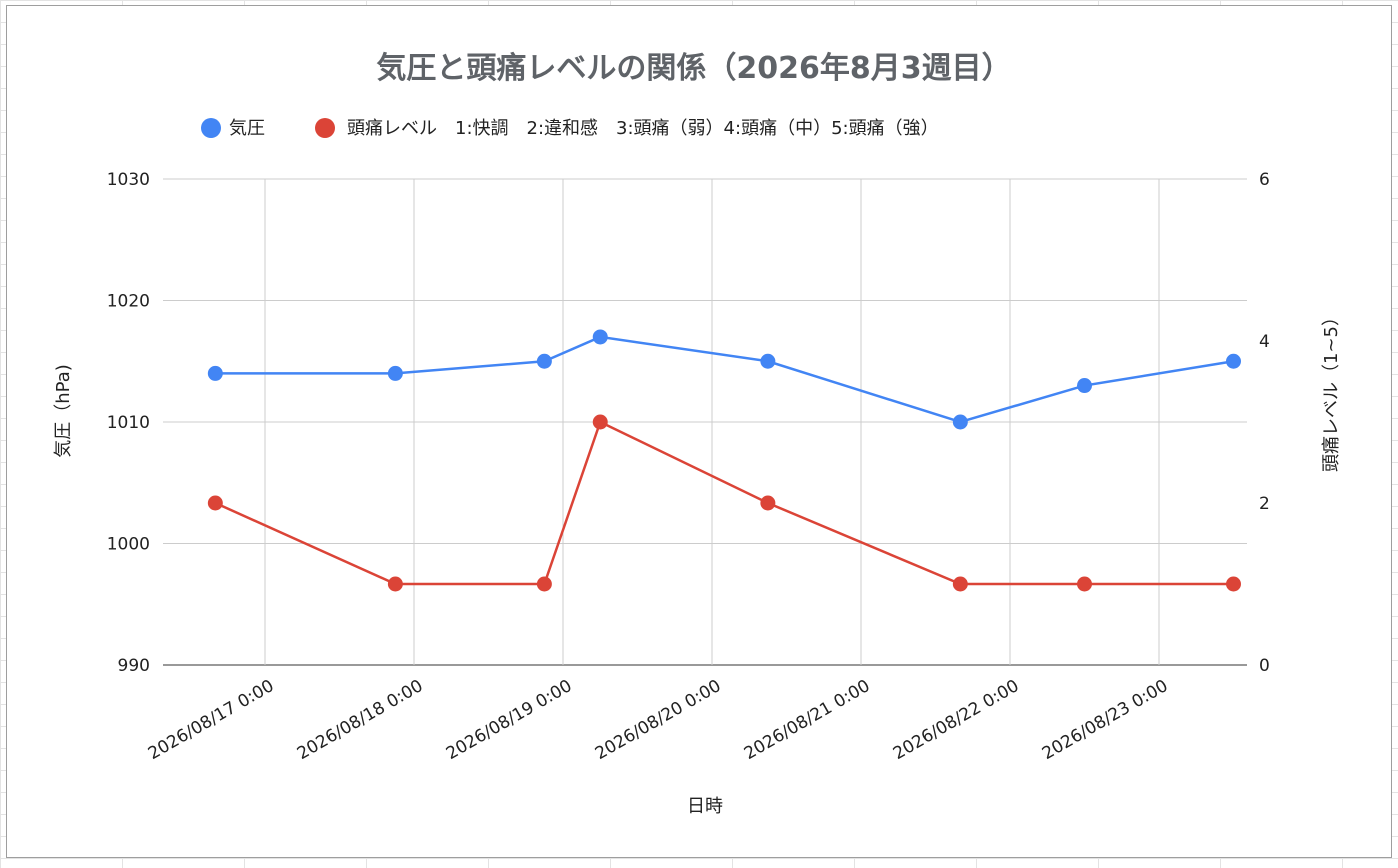 Image resolution: width=1398 pixels, height=868 pixels. I want to click on x-tick-label: 2026/08/19 0:00, so click(509, 720).